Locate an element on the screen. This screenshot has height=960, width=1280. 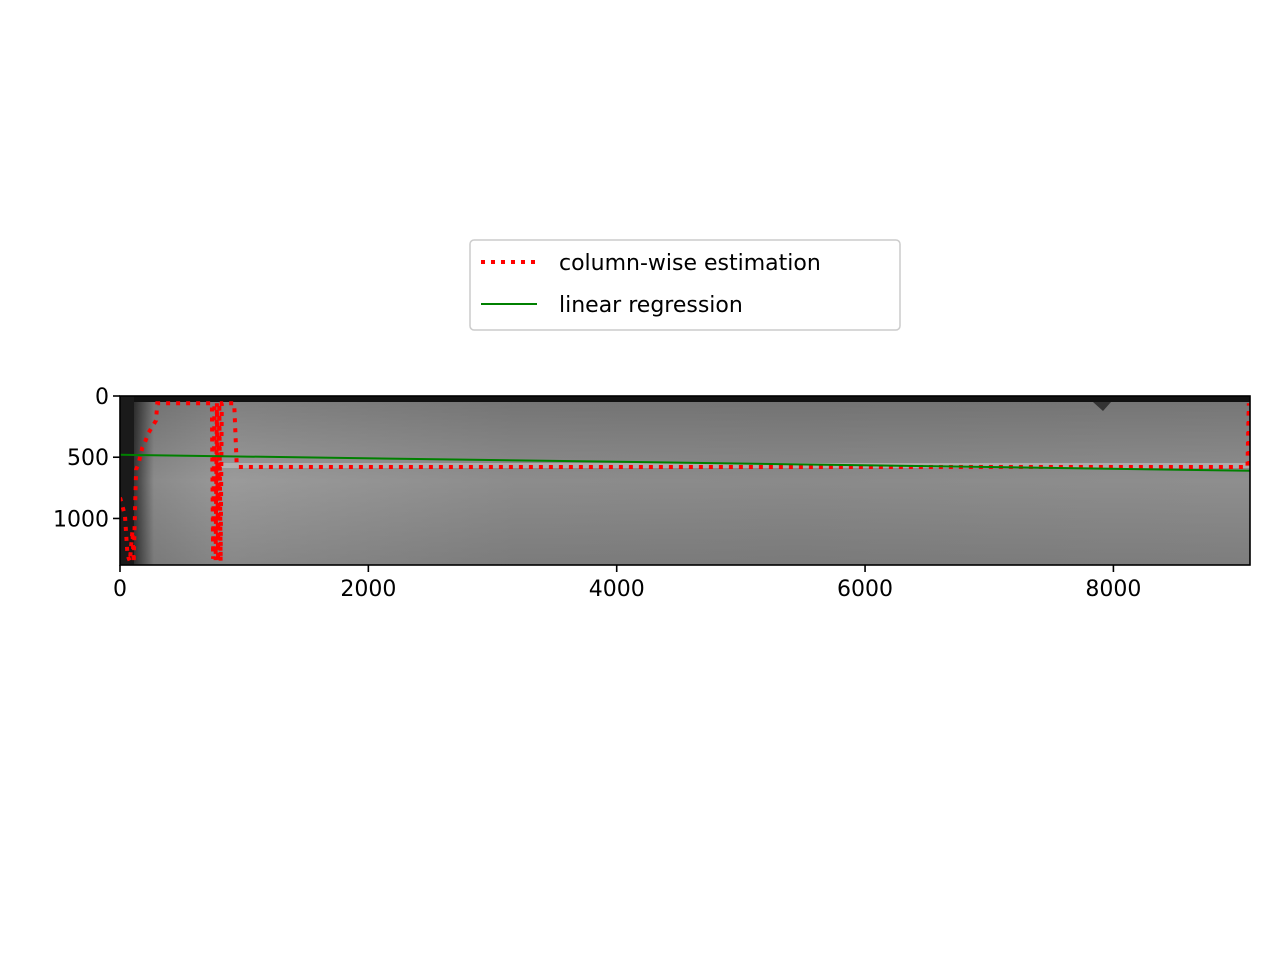
legend-box is located at coordinates (685, 285).